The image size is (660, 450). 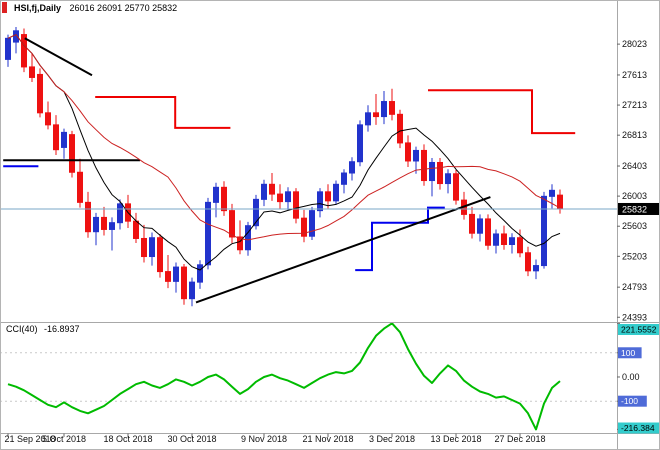 What do you see at coordinates (634, 135) in the screenshot?
I see `price-axis-label: 26813` at bounding box center [634, 135].